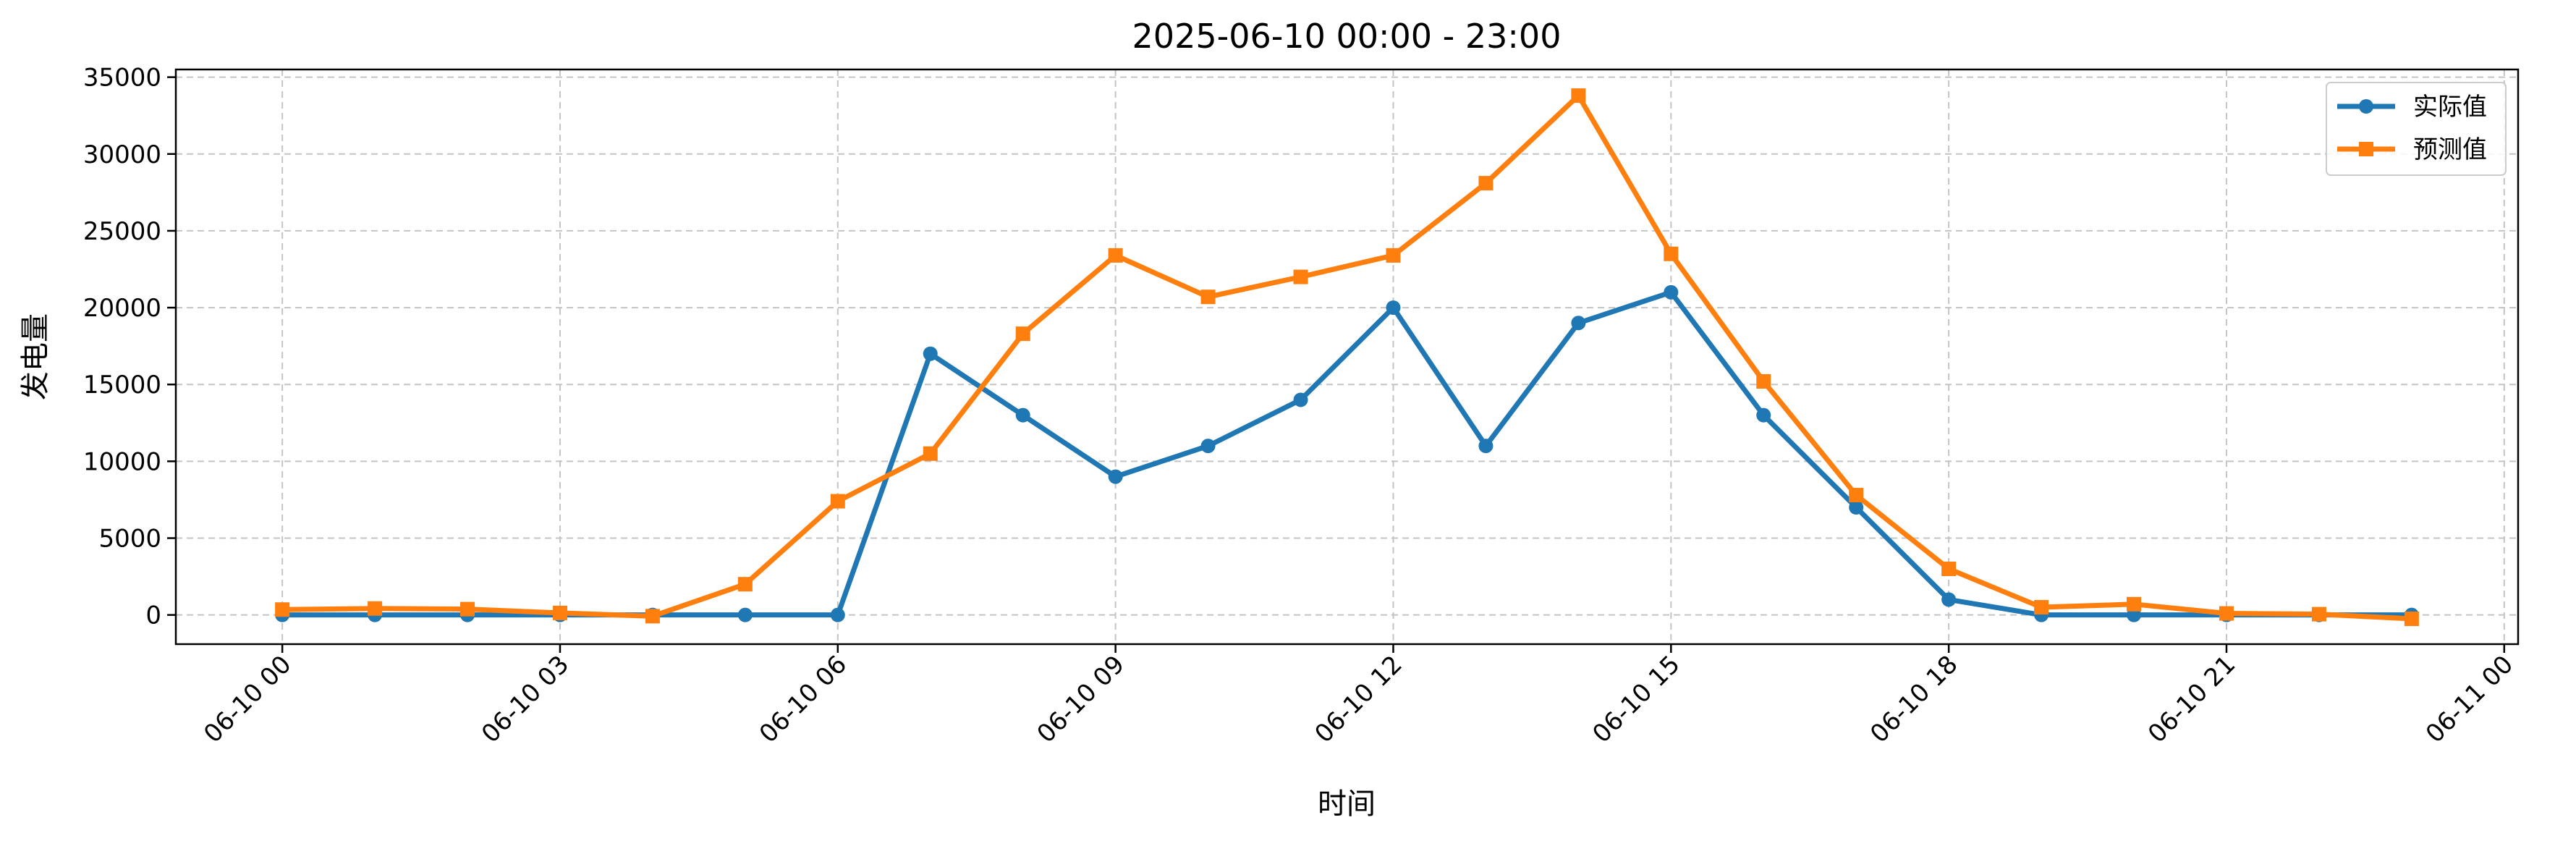 This screenshot has height=841, width=2576. I want to click on y-tick-label: 30000, so click(122, 154).